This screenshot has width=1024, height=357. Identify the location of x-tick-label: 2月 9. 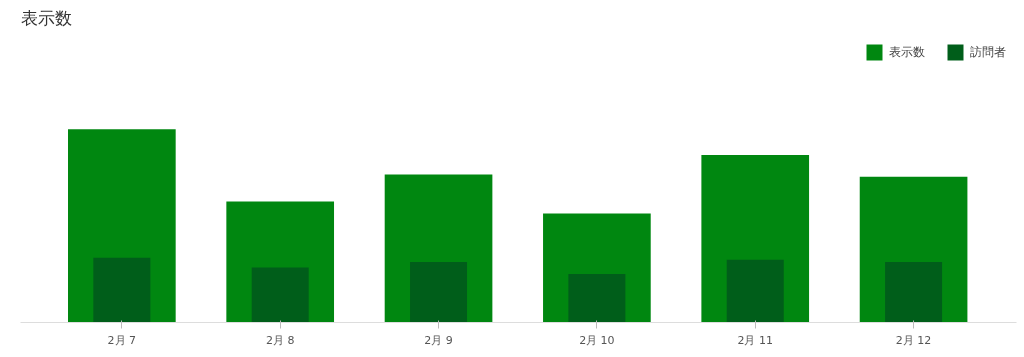
(438, 340).